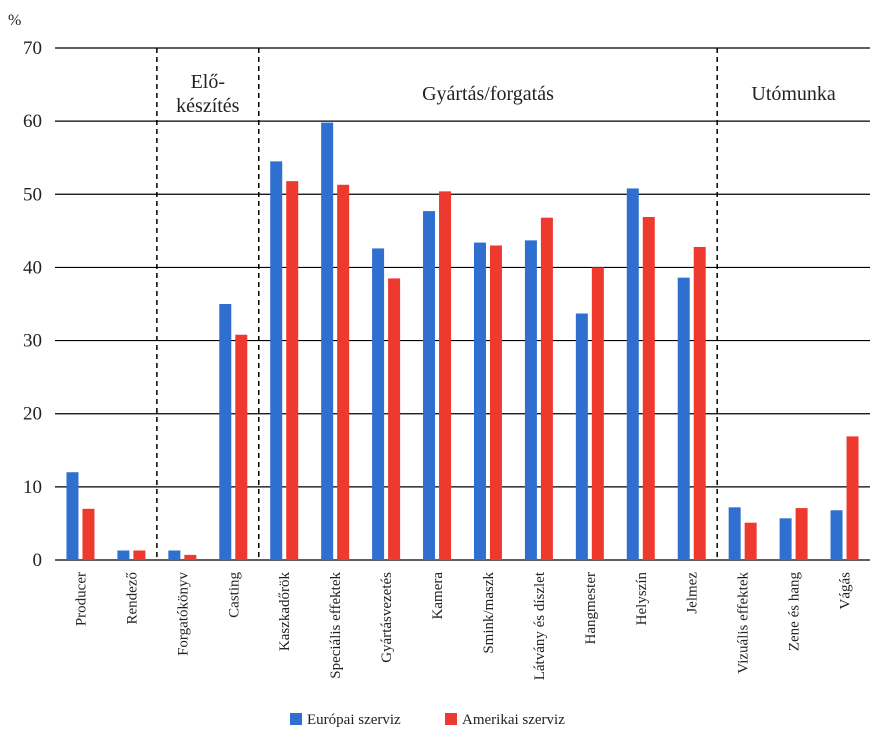 This screenshot has width=870, height=730. What do you see at coordinates (38, 560) in the screenshot?
I see `y-tick-label: 0` at bounding box center [38, 560].